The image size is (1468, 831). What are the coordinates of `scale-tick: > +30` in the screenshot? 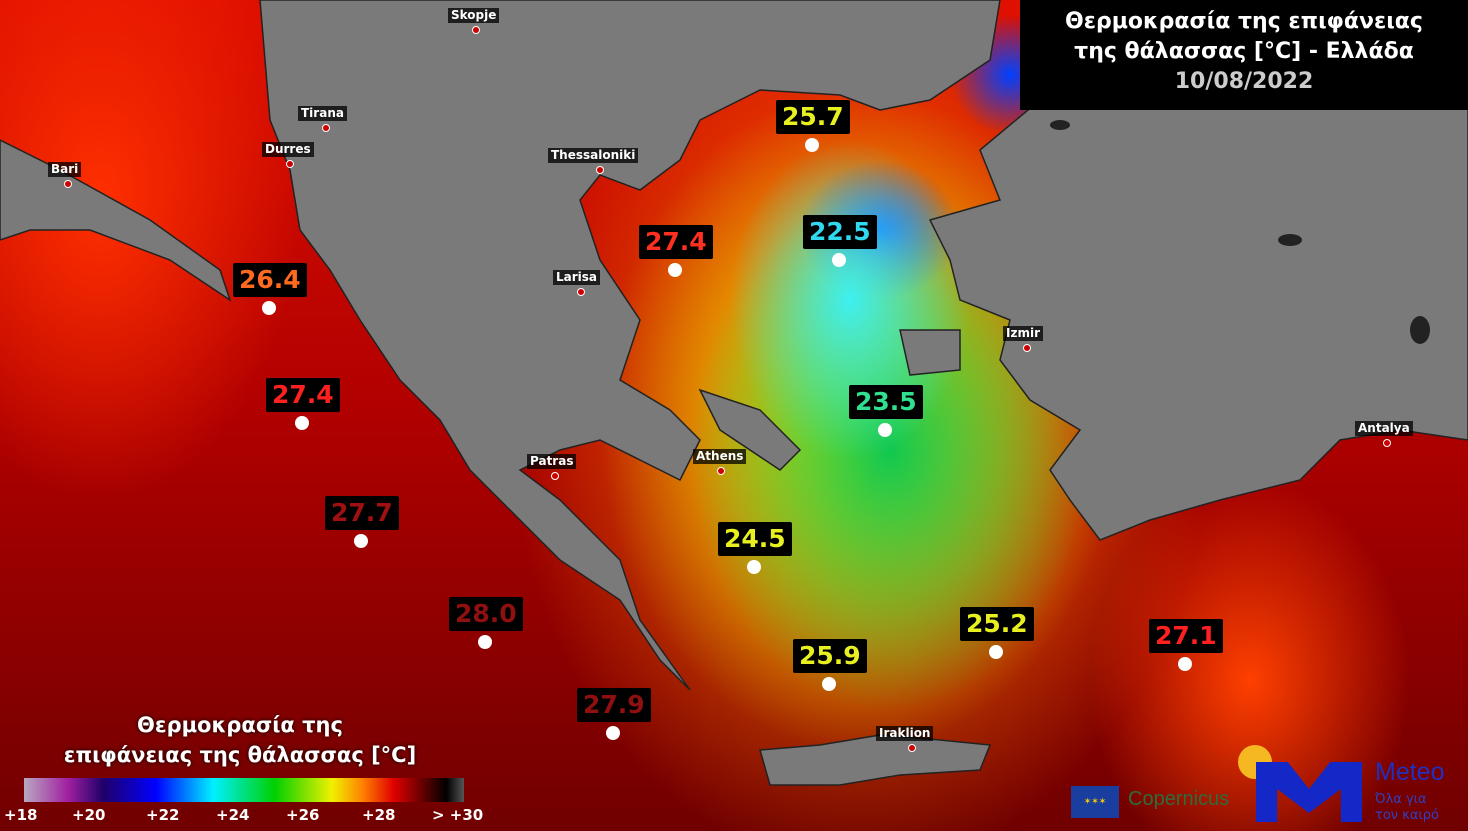 It's located at (458, 815).